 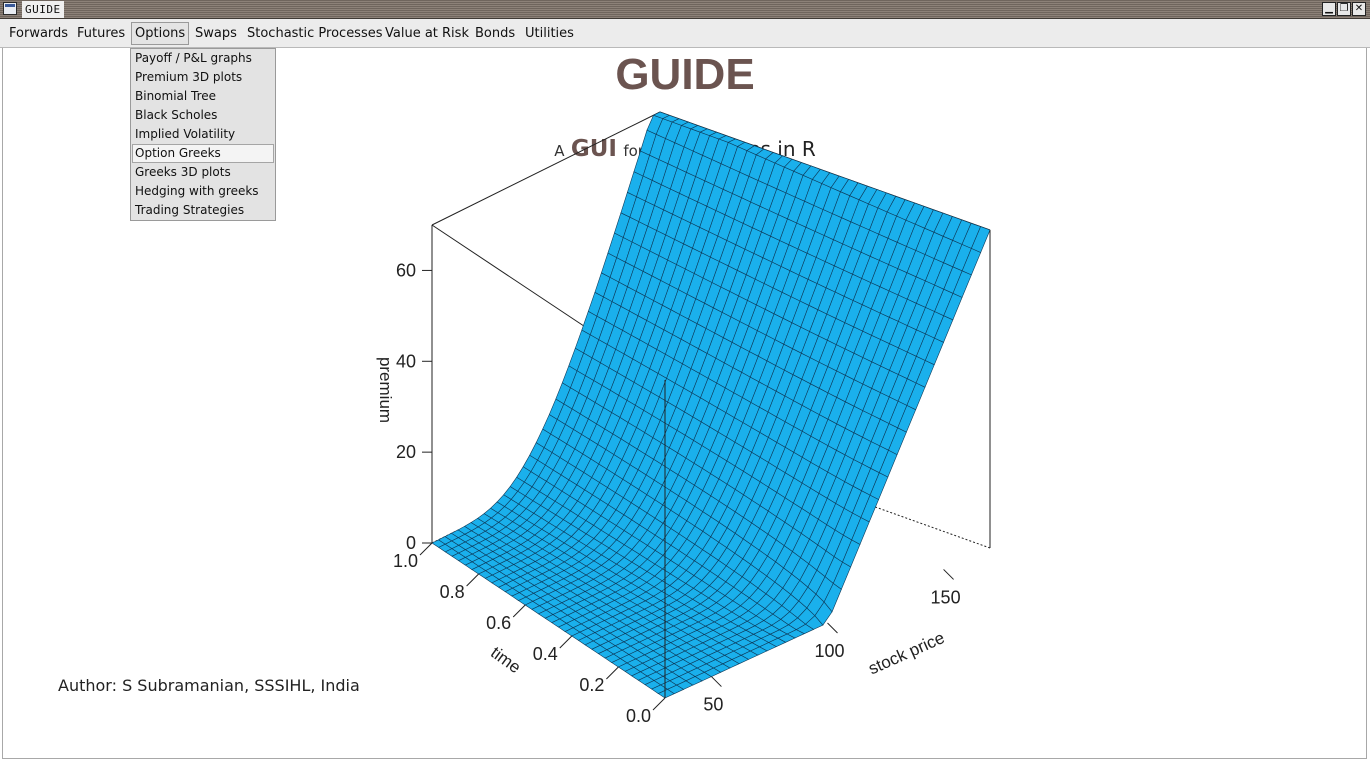 I want to click on z-tick-label: 60, so click(x=406, y=270).